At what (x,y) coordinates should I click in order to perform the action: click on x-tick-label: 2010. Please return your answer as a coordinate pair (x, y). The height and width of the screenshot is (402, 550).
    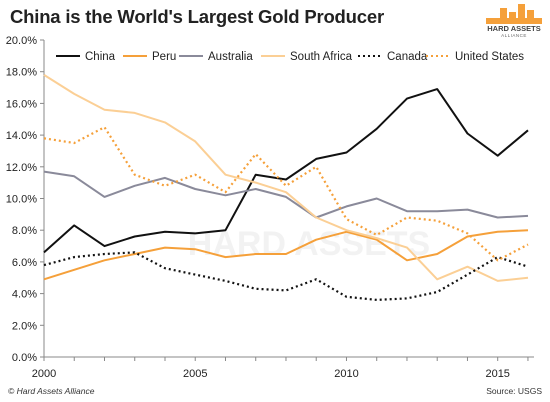
    Looking at the image, I should click on (346, 374).